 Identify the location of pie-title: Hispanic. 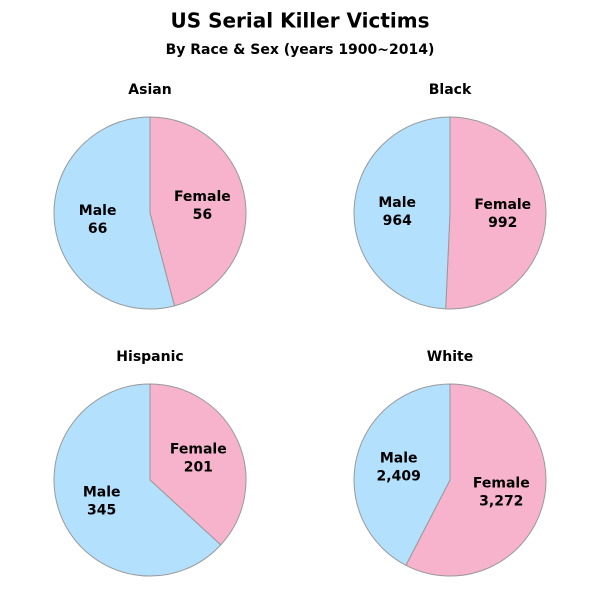
(149, 357).